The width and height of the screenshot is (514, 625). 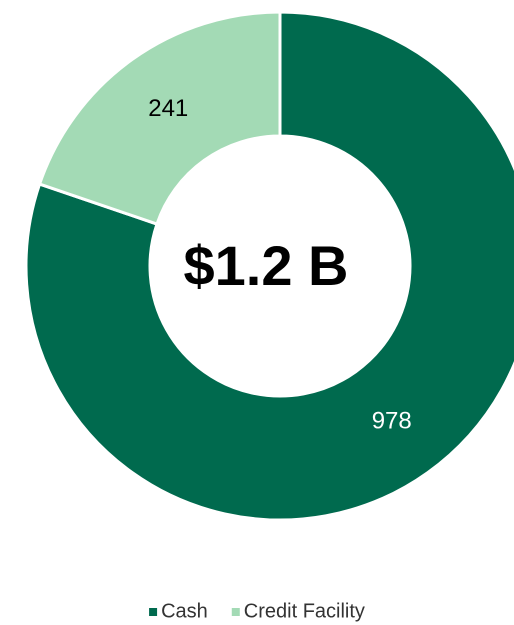 What do you see at coordinates (184, 611) in the screenshot?
I see `legend-label: Cash` at bounding box center [184, 611].